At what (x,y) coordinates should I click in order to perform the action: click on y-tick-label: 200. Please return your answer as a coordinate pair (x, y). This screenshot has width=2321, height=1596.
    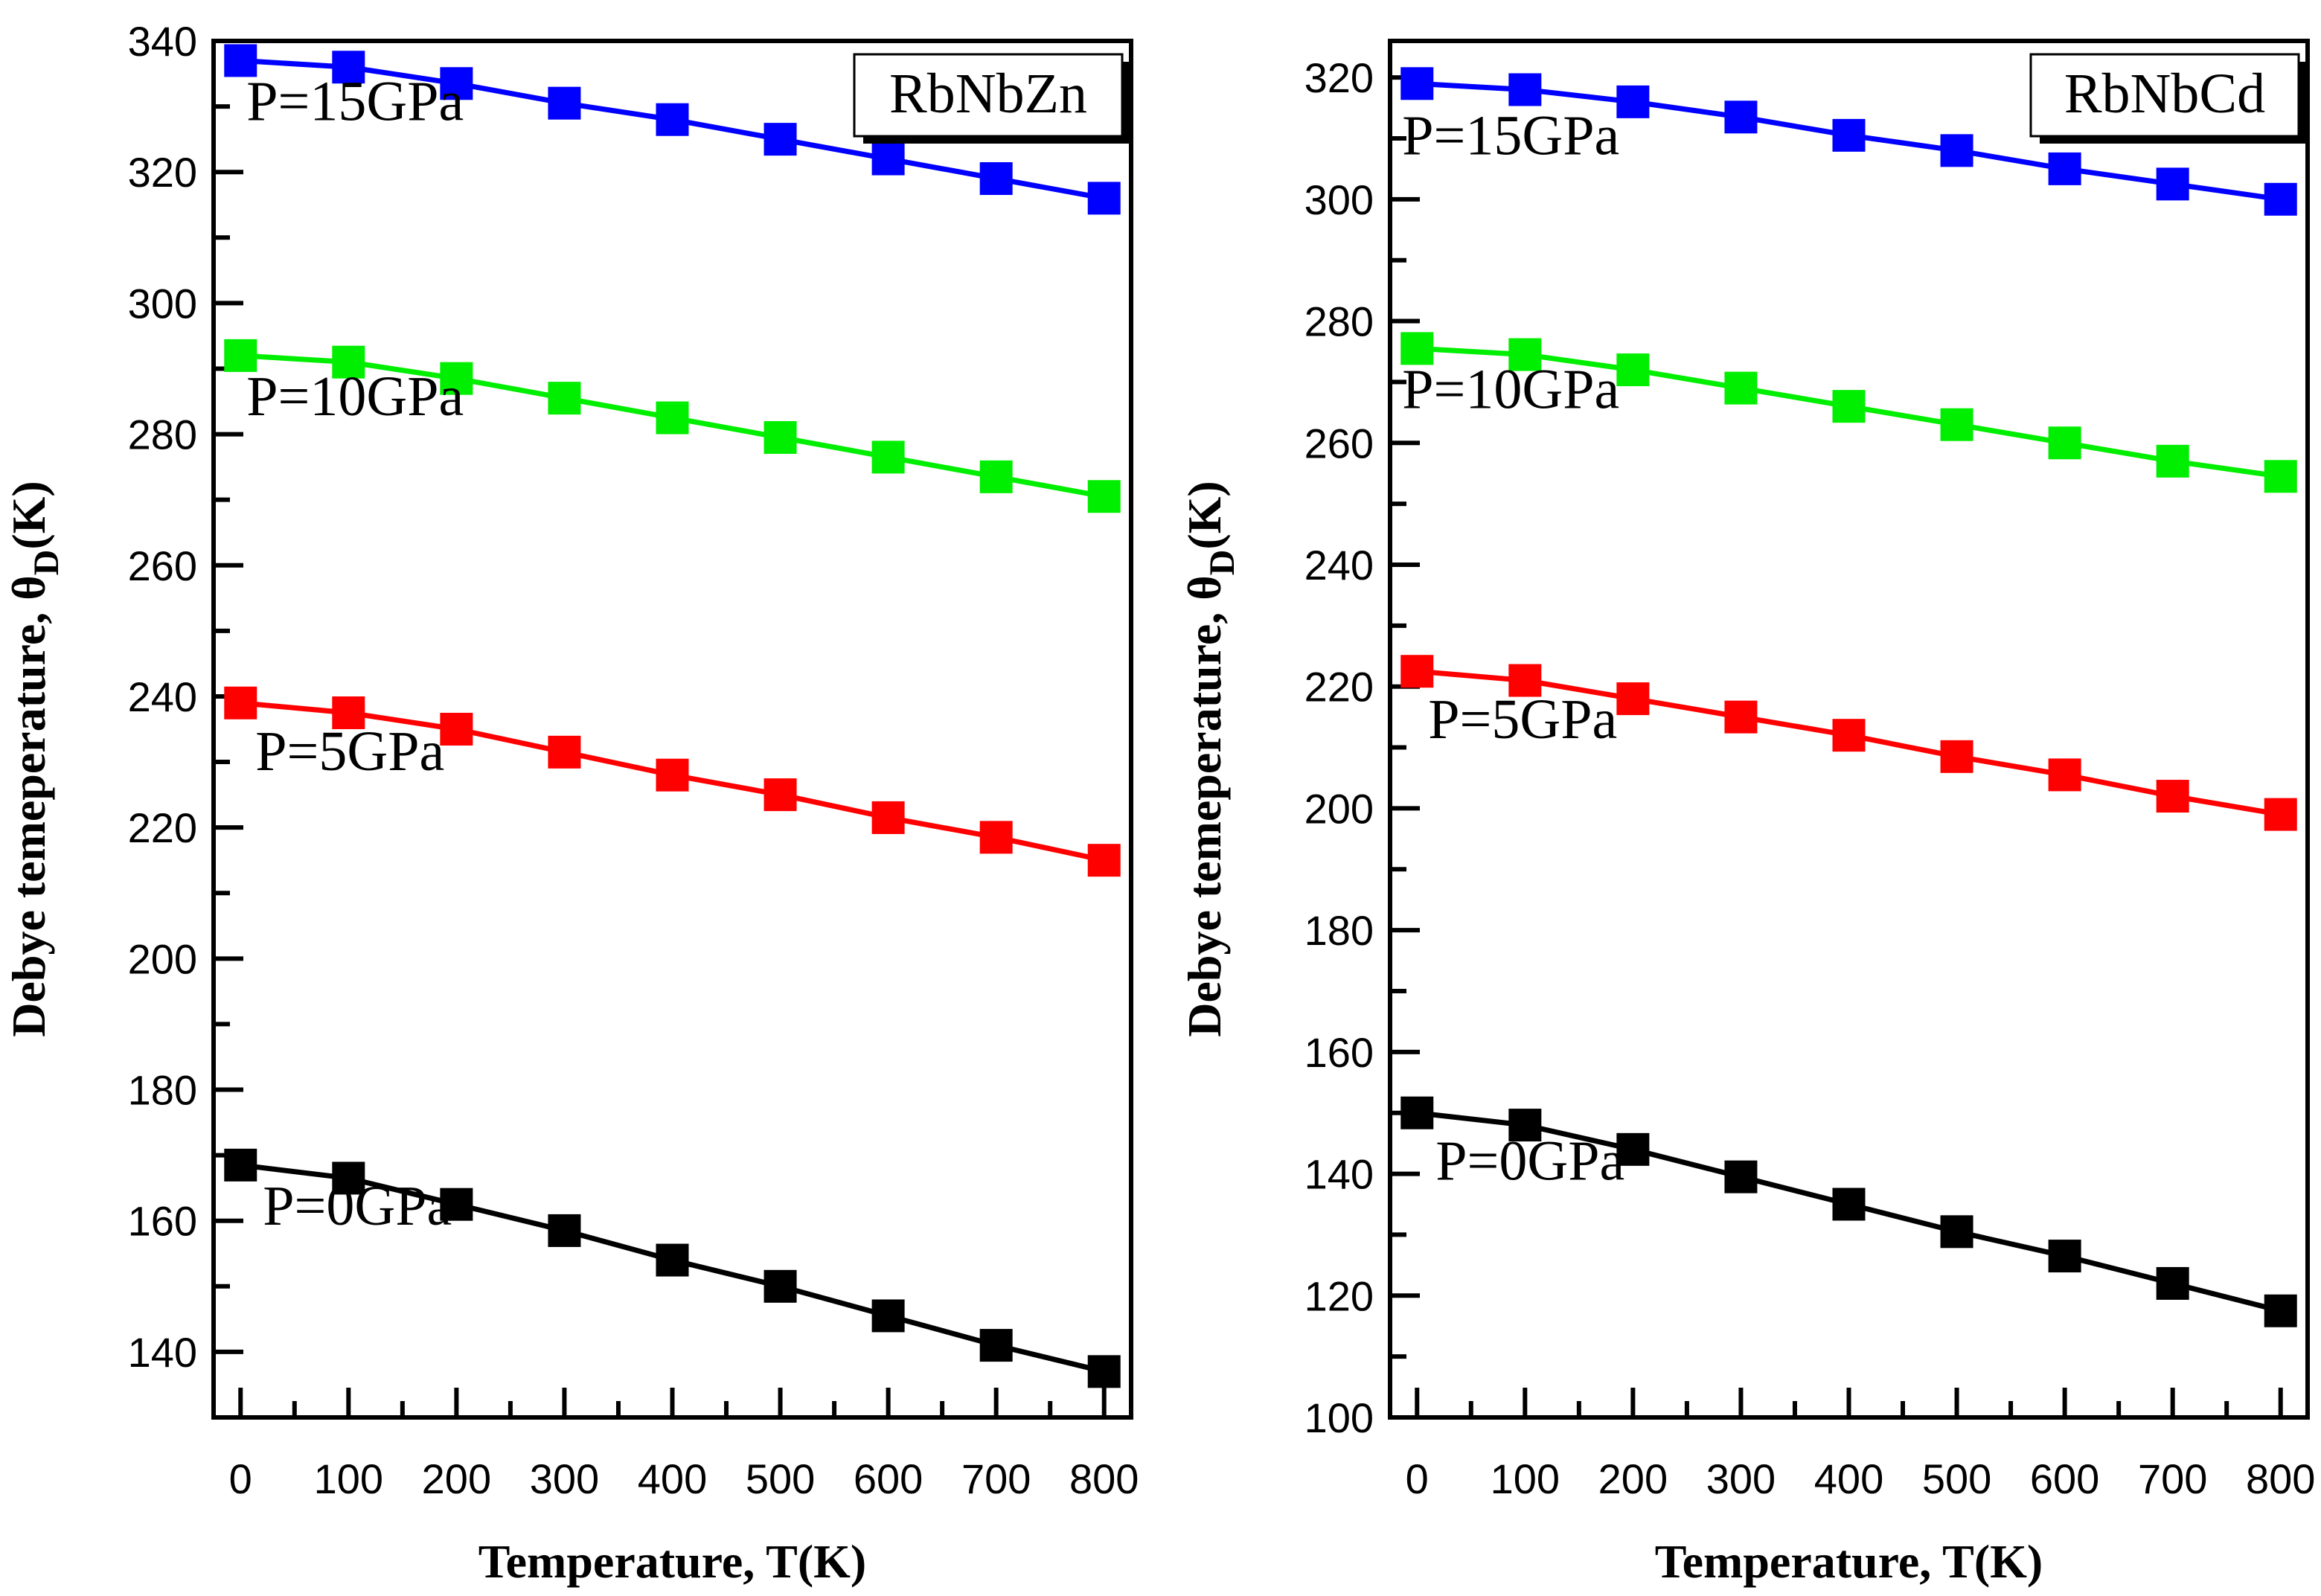
    Looking at the image, I should click on (162, 958).